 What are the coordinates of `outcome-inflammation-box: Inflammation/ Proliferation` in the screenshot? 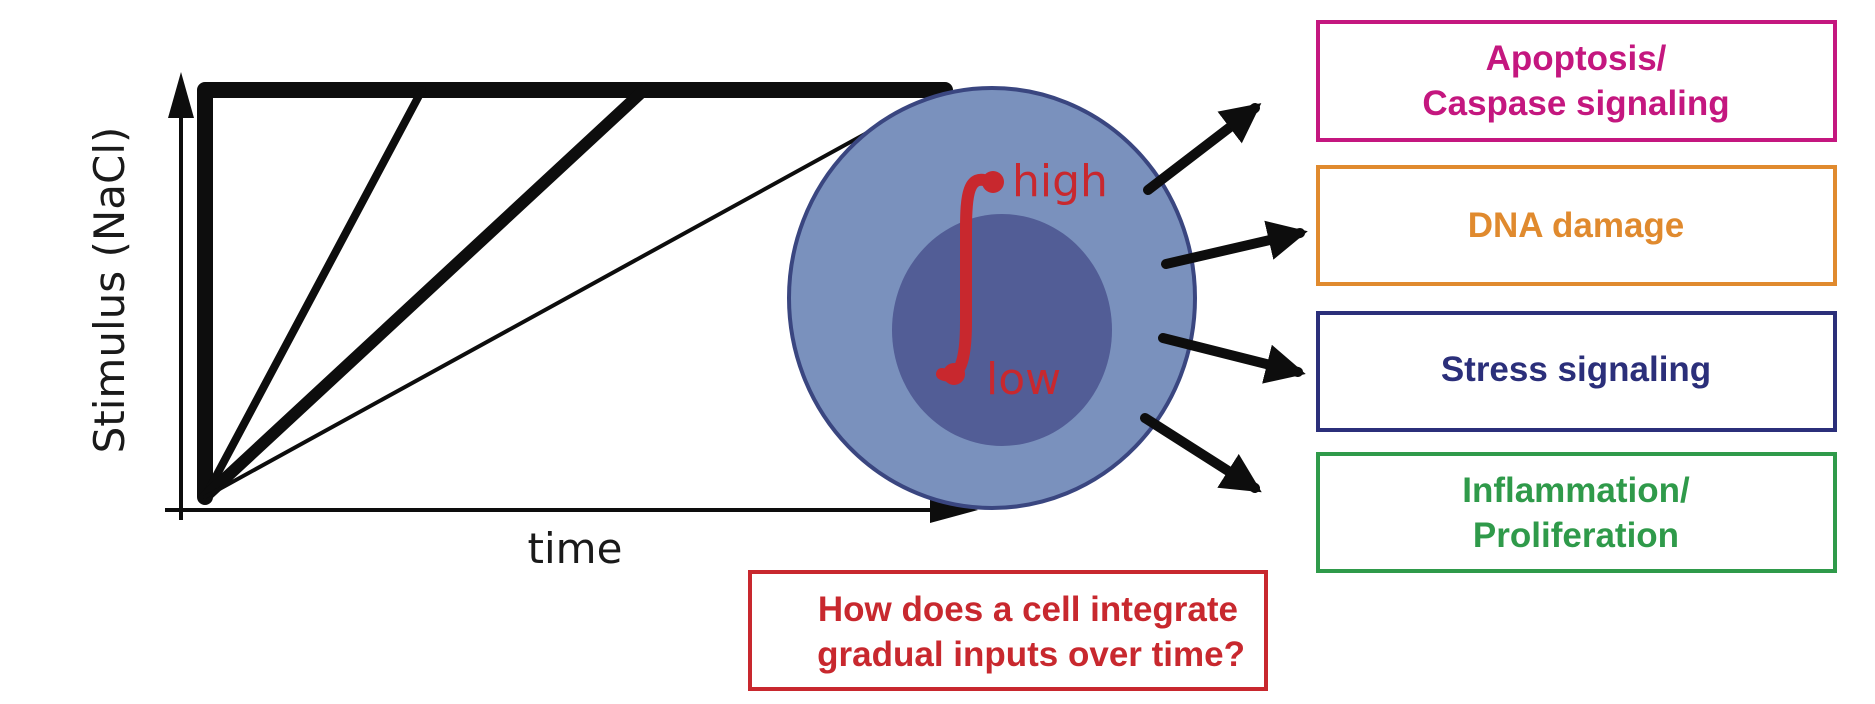 It's located at (1576, 512).